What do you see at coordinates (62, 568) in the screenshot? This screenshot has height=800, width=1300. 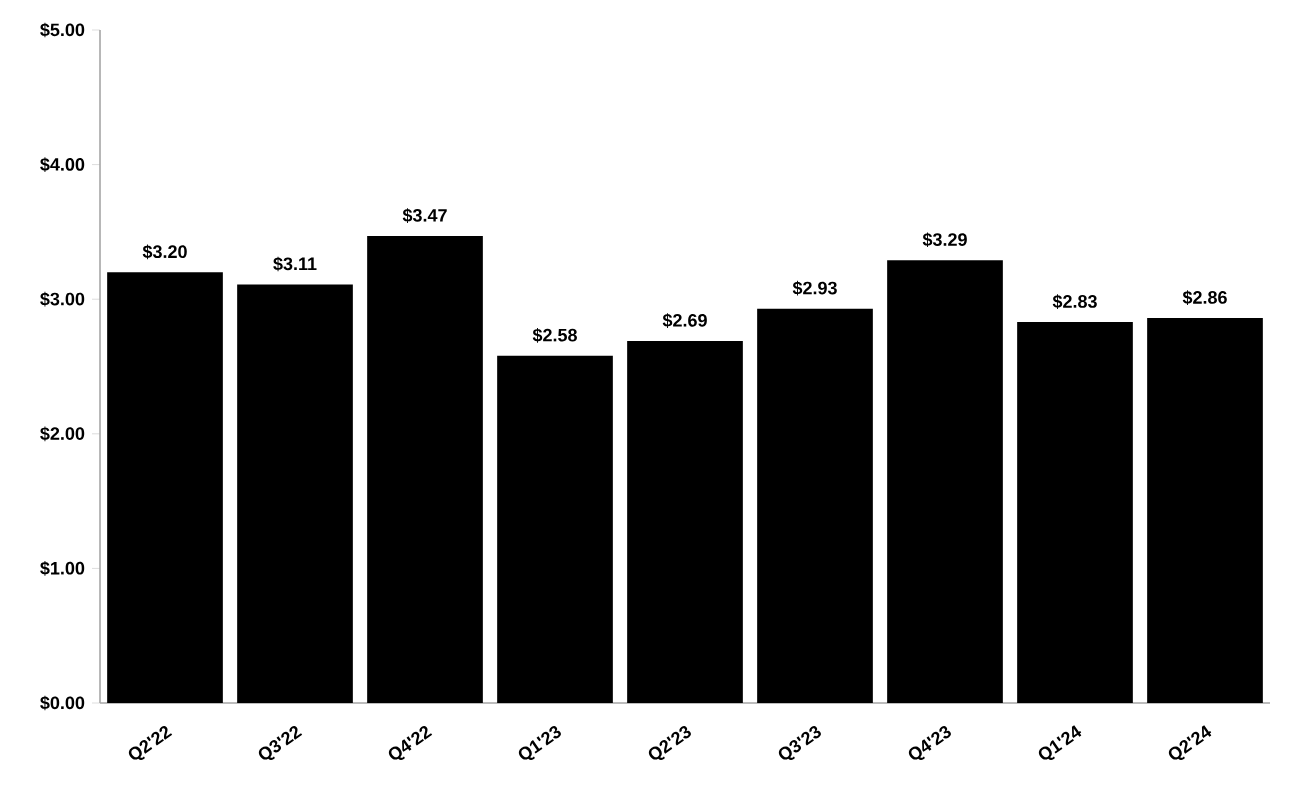 I see `y-tick-label: $1.00` at bounding box center [62, 568].